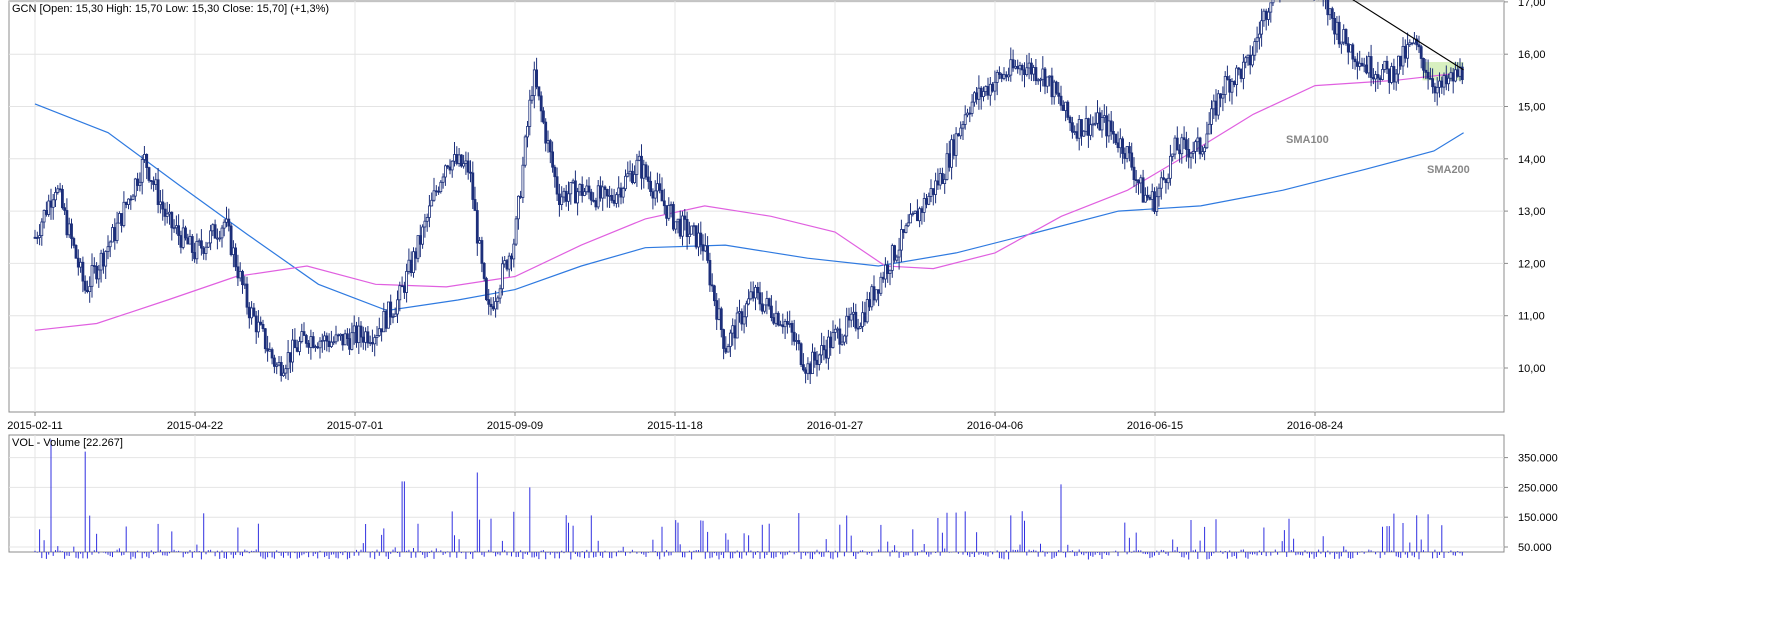 Image resolution: width=1768 pixels, height=629 pixels. Describe the element at coordinates (835, 426) in the screenshot. I see `date-tick-label: 2016-01-27` at that location.